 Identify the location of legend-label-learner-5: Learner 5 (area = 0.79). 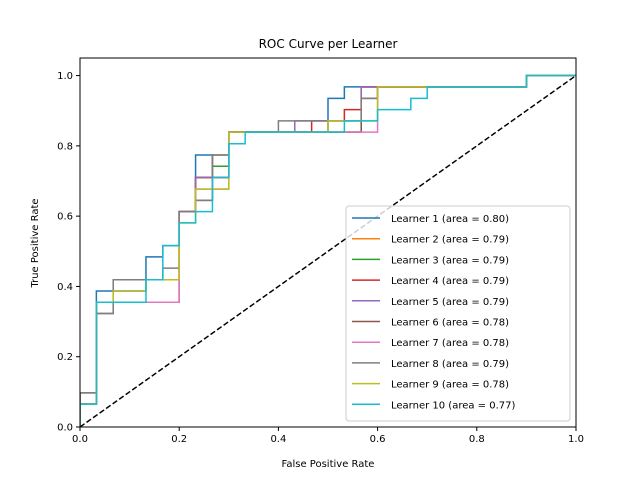
(450, 302).